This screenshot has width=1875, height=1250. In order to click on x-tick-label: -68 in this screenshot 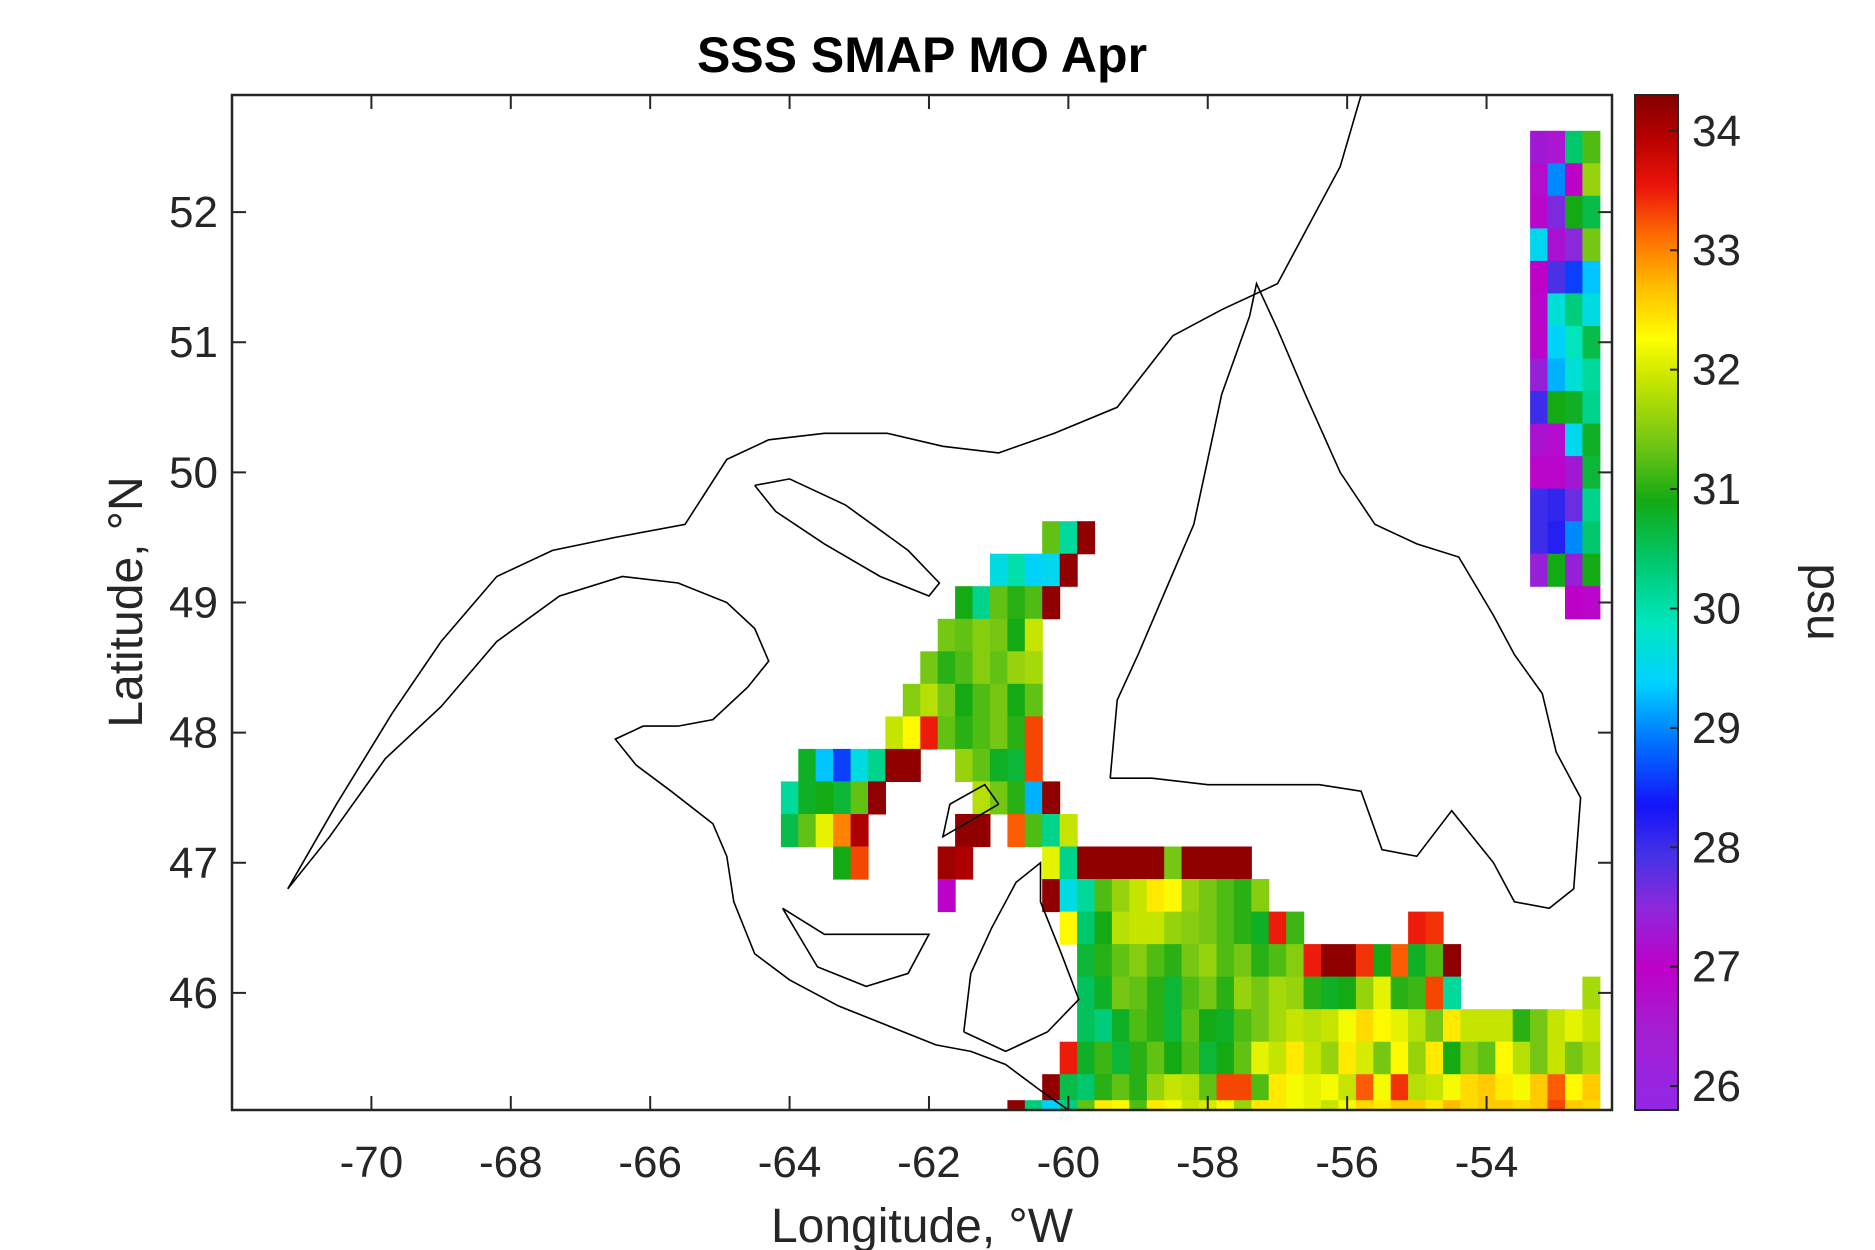, I will do `click(511, 1162)`.